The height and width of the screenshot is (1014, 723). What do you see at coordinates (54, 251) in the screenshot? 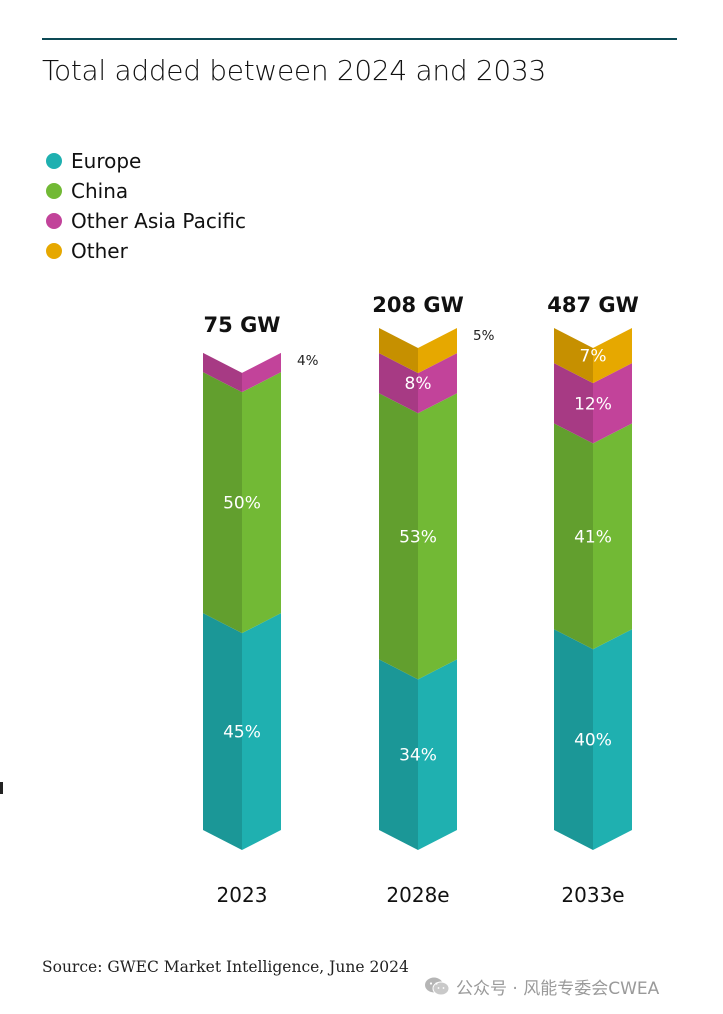
I see `legend-dot-other` at bounding box center [54, 251].